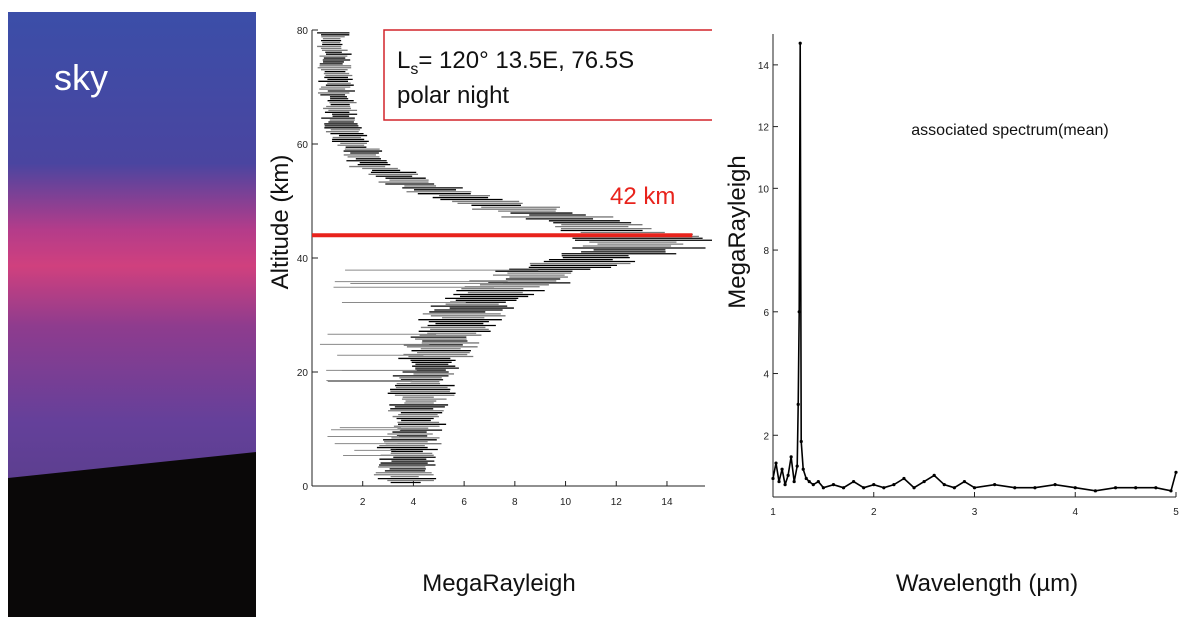 The height and width of the screenshot is (623, 1181). Describe the element at coordinates (303, 259) in the screenshot. I see `y-tick-label: 40` at that location.